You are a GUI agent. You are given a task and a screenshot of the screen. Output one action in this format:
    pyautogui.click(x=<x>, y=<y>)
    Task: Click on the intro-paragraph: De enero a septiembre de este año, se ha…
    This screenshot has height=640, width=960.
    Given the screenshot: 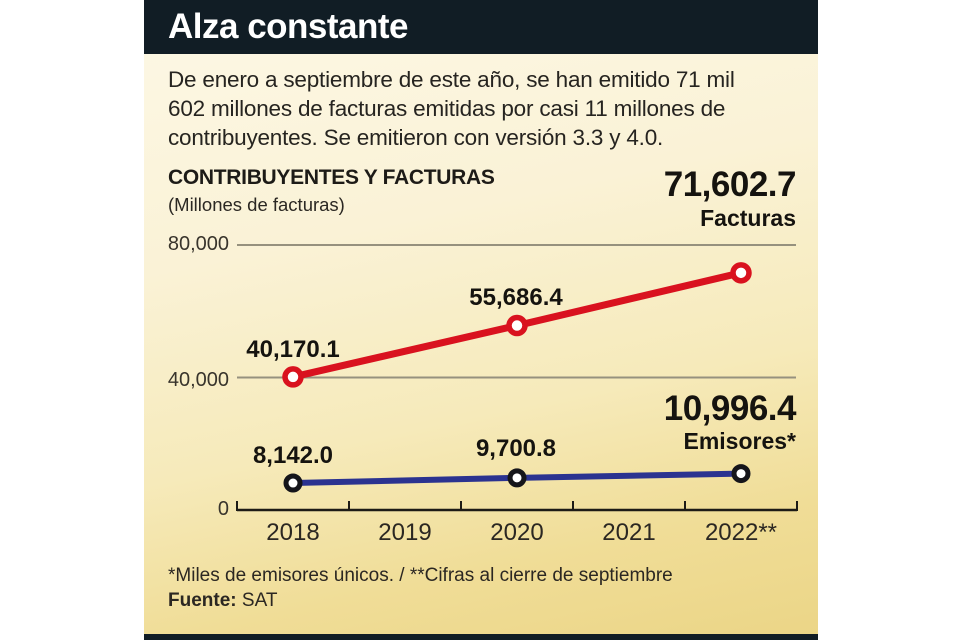 What is the action you would take?
    pyautogui.click(x=451, y=108)
    